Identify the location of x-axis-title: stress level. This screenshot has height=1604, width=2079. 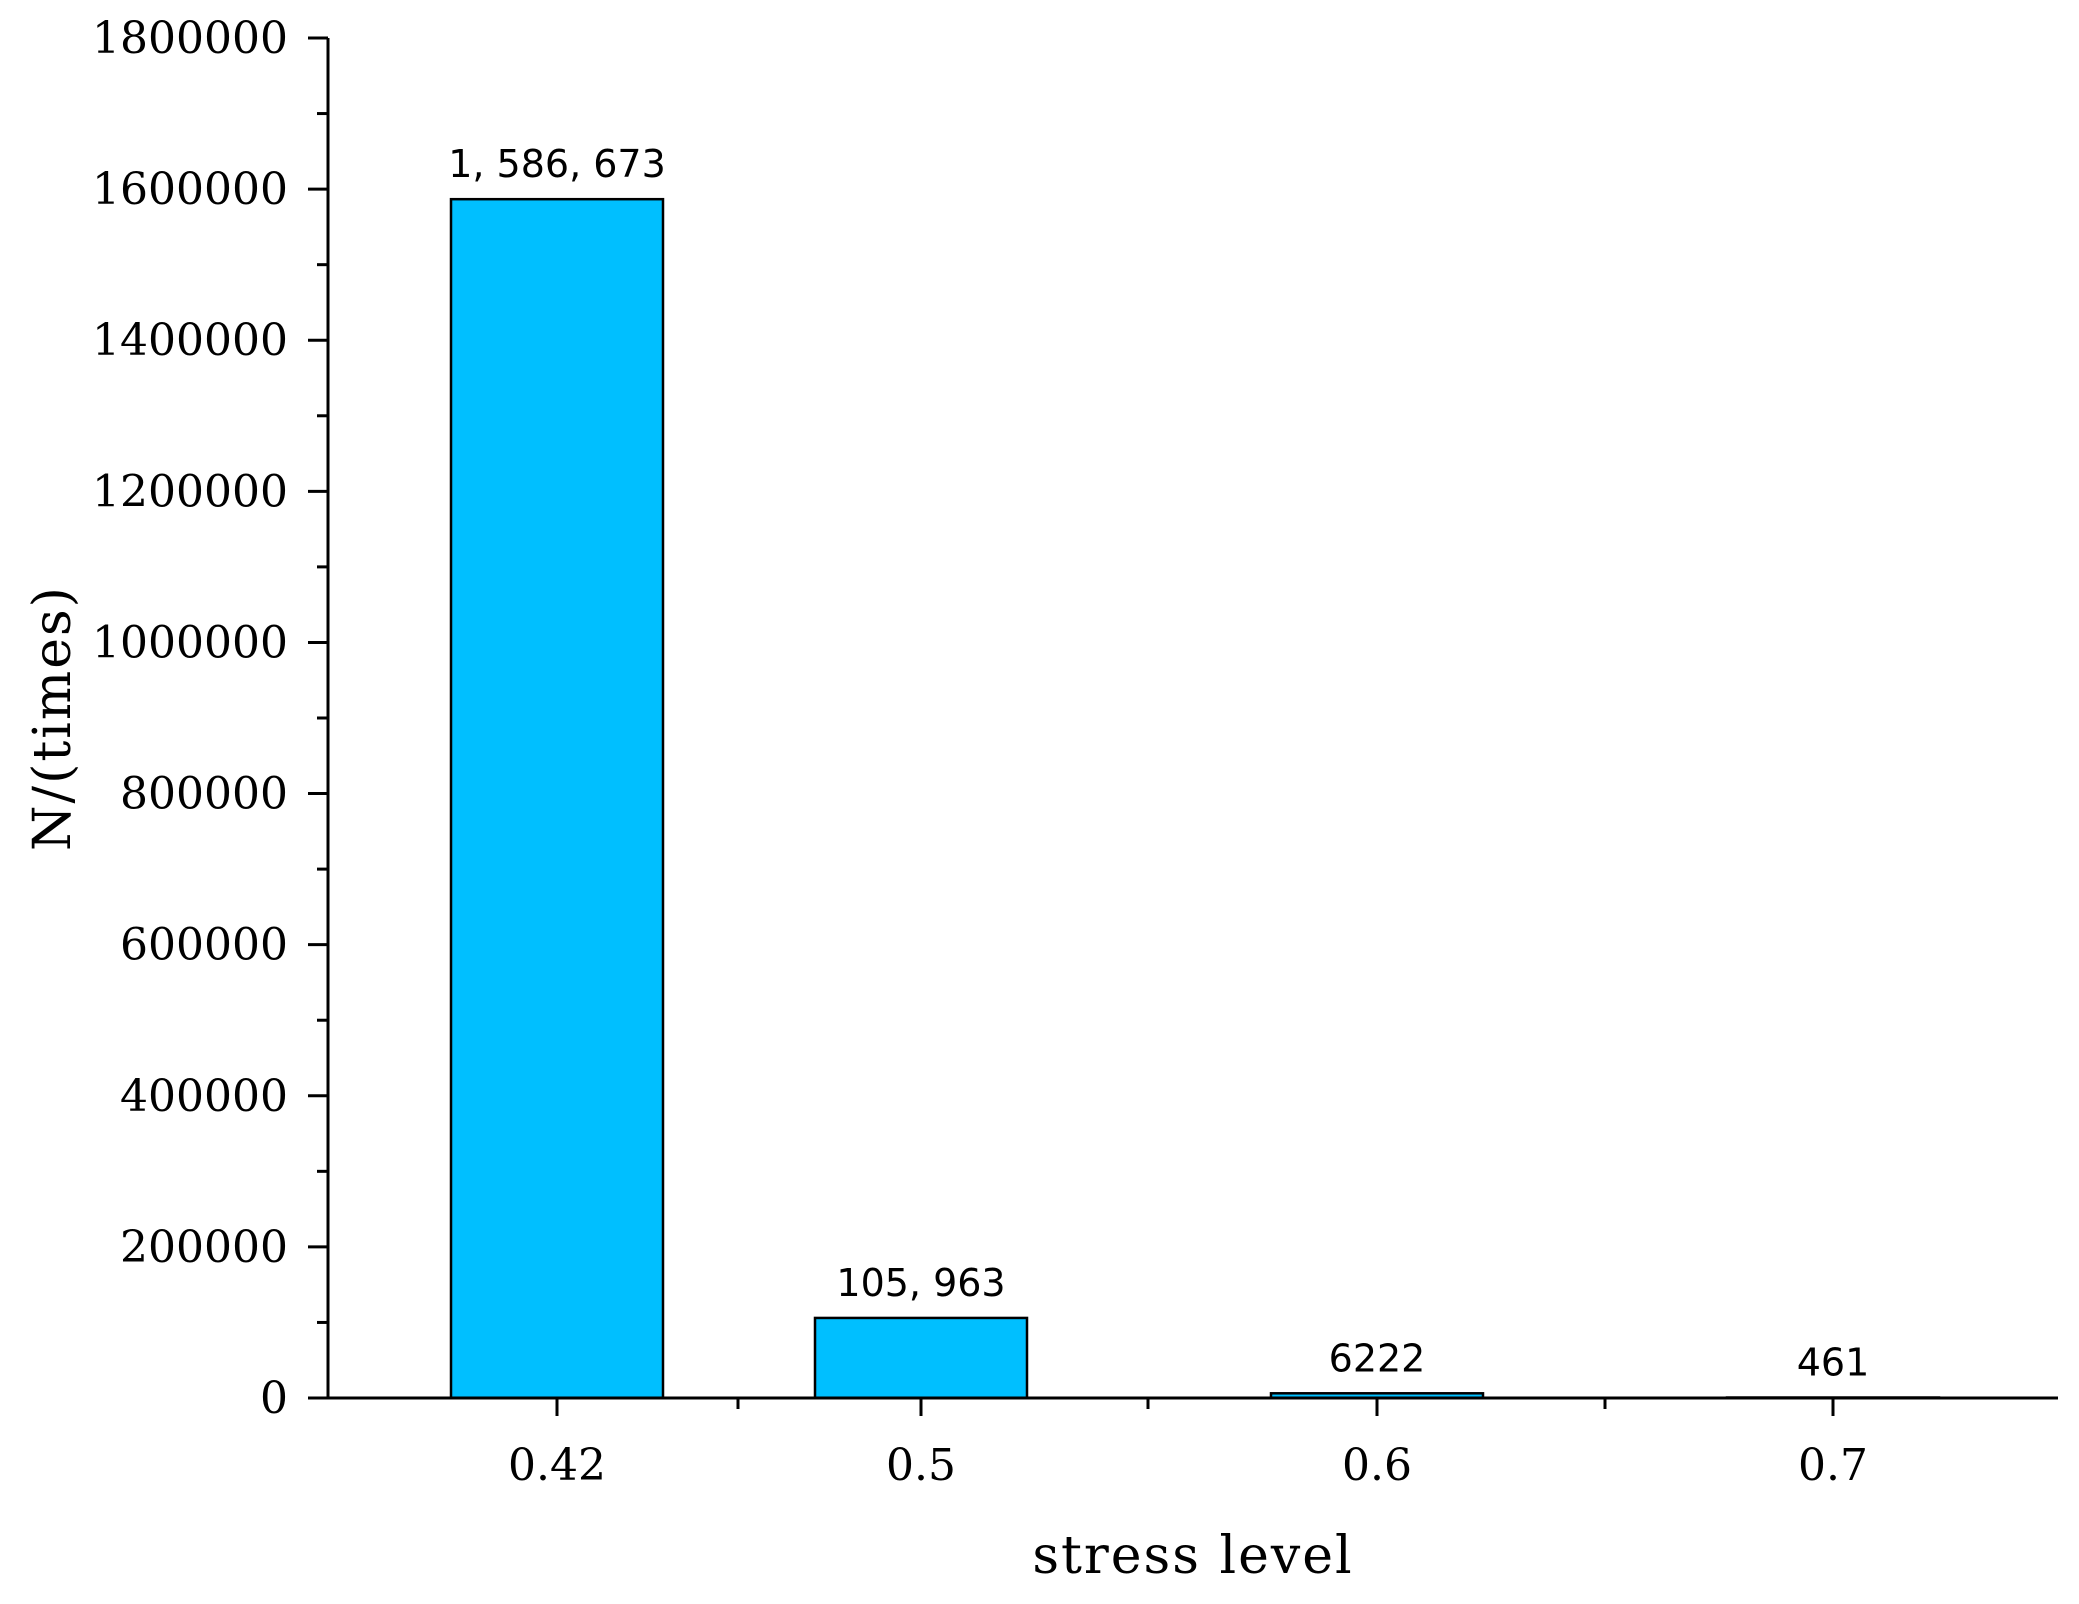
(1192, 1556).